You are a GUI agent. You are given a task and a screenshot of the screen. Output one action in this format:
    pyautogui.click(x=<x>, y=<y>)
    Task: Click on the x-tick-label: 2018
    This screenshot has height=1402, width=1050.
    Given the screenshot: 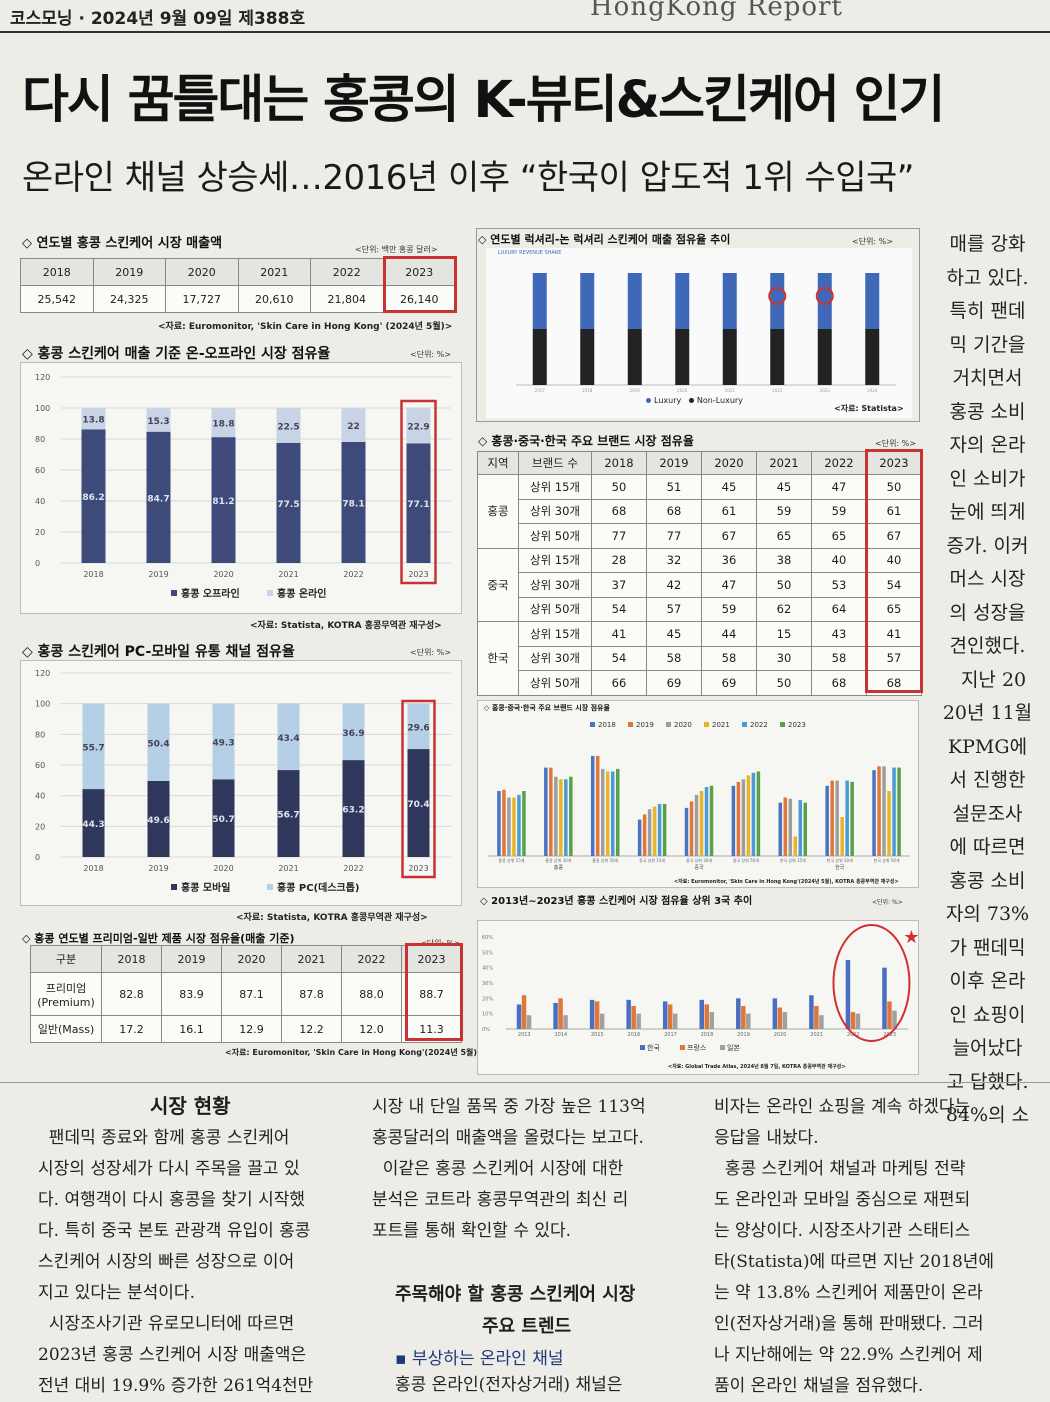 What is the action you would take?
    pyautogui.click(x=707, y=1035)
    